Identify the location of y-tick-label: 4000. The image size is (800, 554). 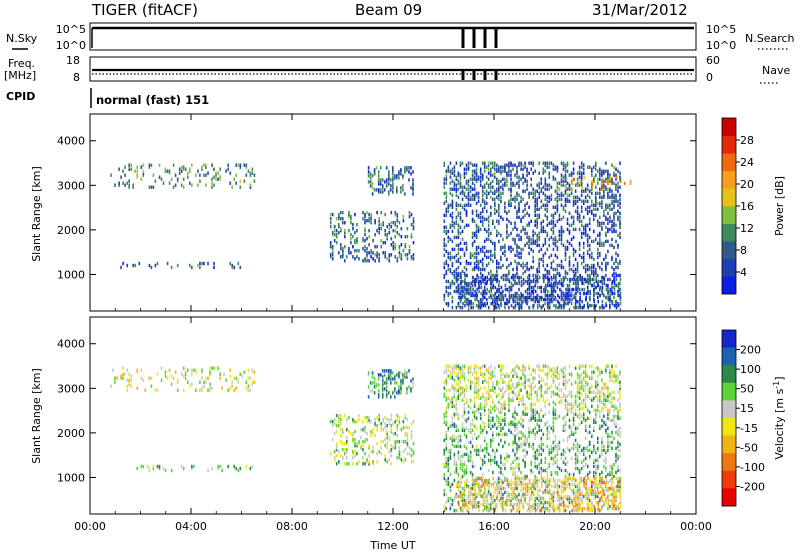
(71, 141).